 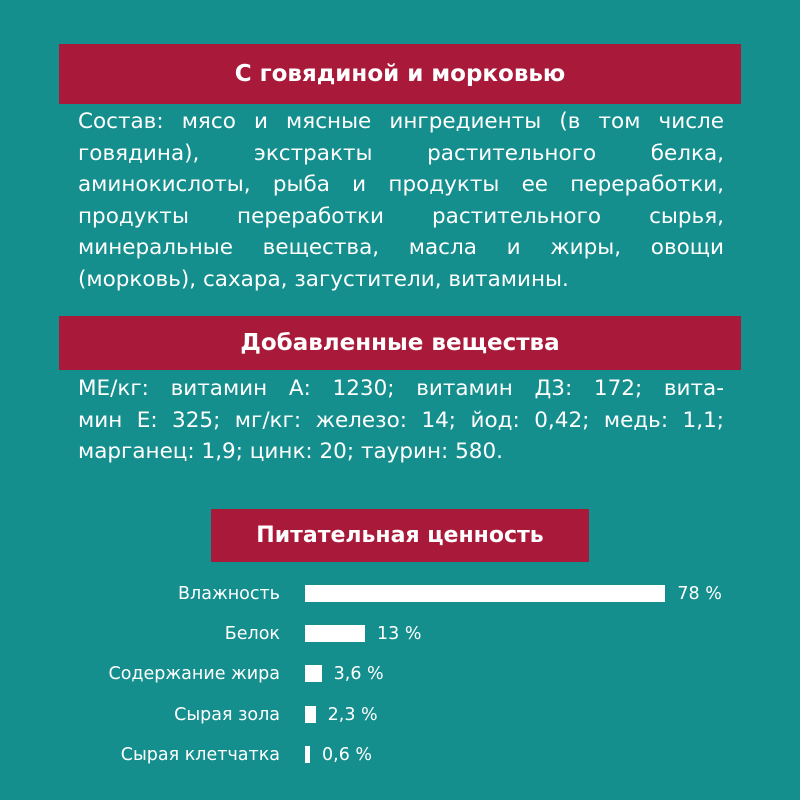 What do you see at coordinates (347, 755) in the screenshot?
I see `nutrition-value: 0,6 %` at bounding box center [347, 755].